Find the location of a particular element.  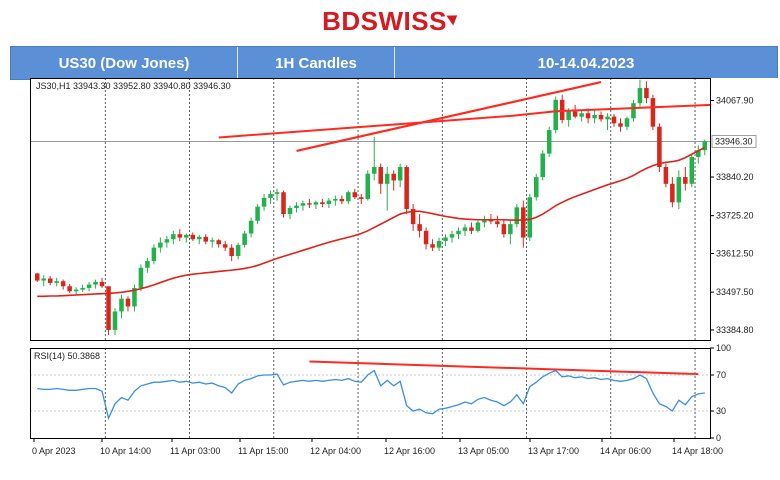

x-axis-label: 11 Apr 03:00 is located at coordinates (195, 451).